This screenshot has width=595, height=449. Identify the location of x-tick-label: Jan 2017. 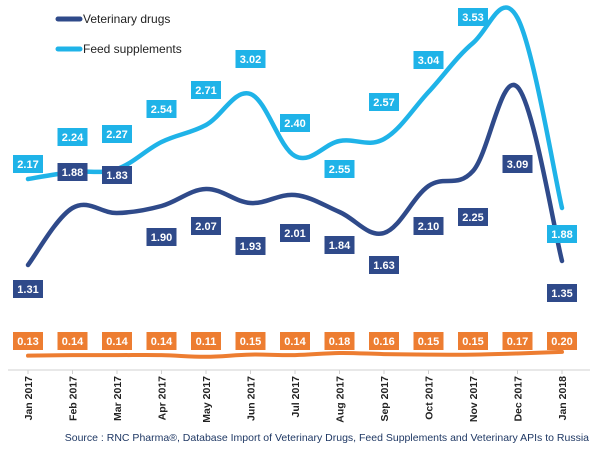
(29, 398).